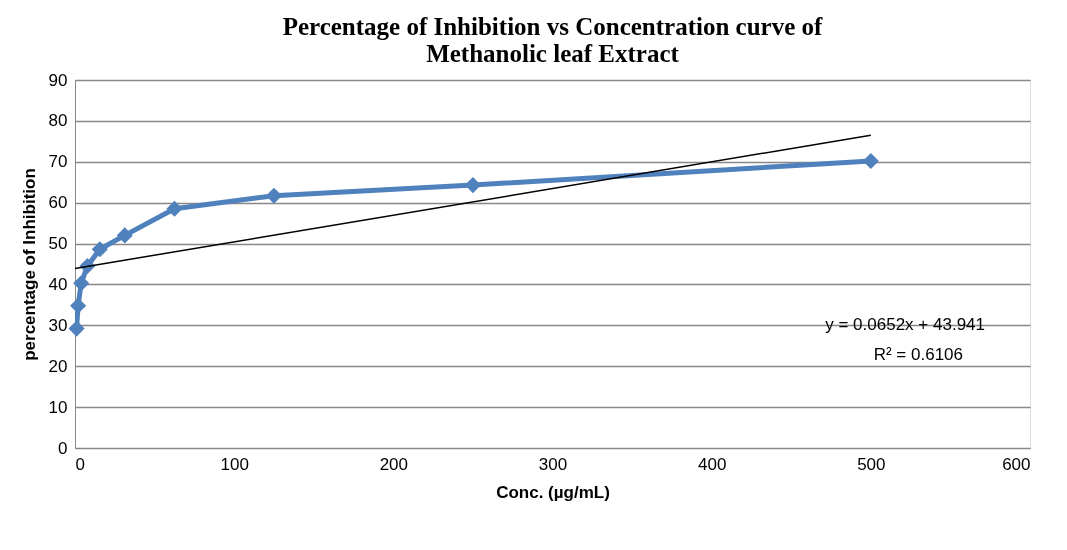 The height and width of the screenshot is (550, 1067). Describe the element at coordinates (552, 26) in the screenshot. I see `text: Percentage of Inhibition vs Concentration curve of` at that location.